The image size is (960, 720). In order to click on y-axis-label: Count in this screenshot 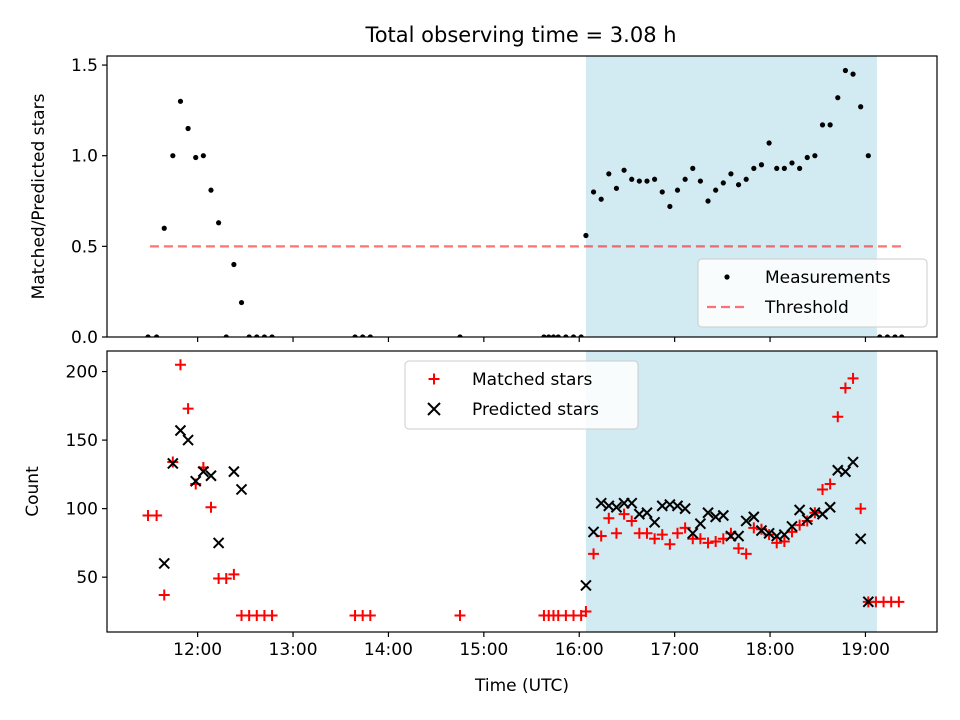, I will do `click(33, 491)`.